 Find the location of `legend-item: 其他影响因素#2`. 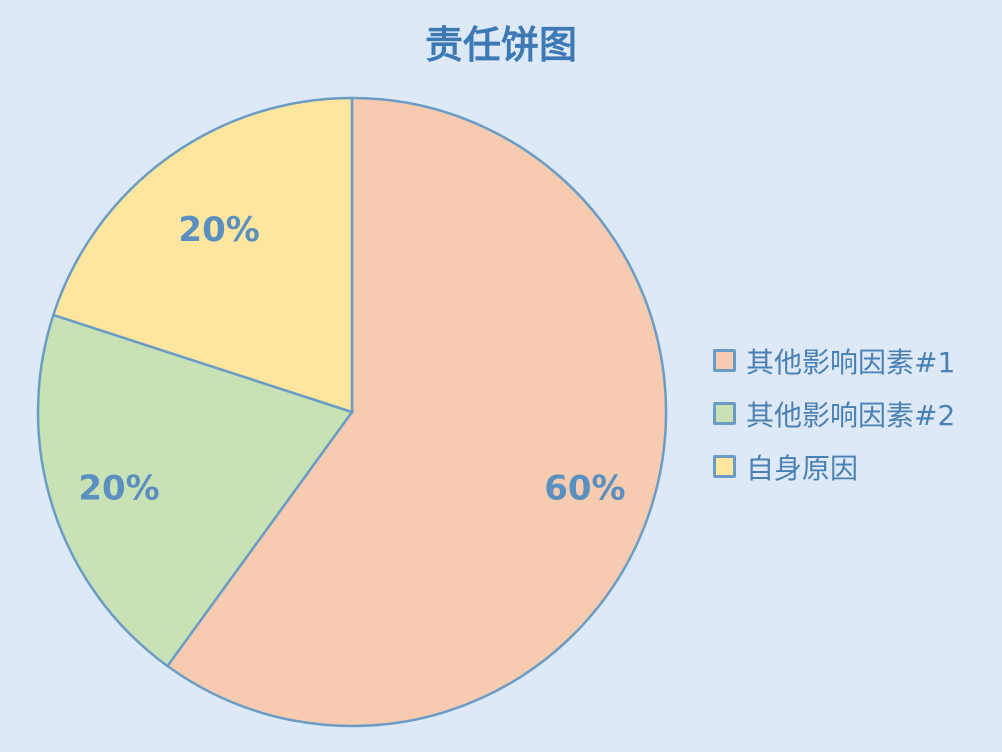

legend-item: 其他影响因素#2 is located at coordinates (834, 413).